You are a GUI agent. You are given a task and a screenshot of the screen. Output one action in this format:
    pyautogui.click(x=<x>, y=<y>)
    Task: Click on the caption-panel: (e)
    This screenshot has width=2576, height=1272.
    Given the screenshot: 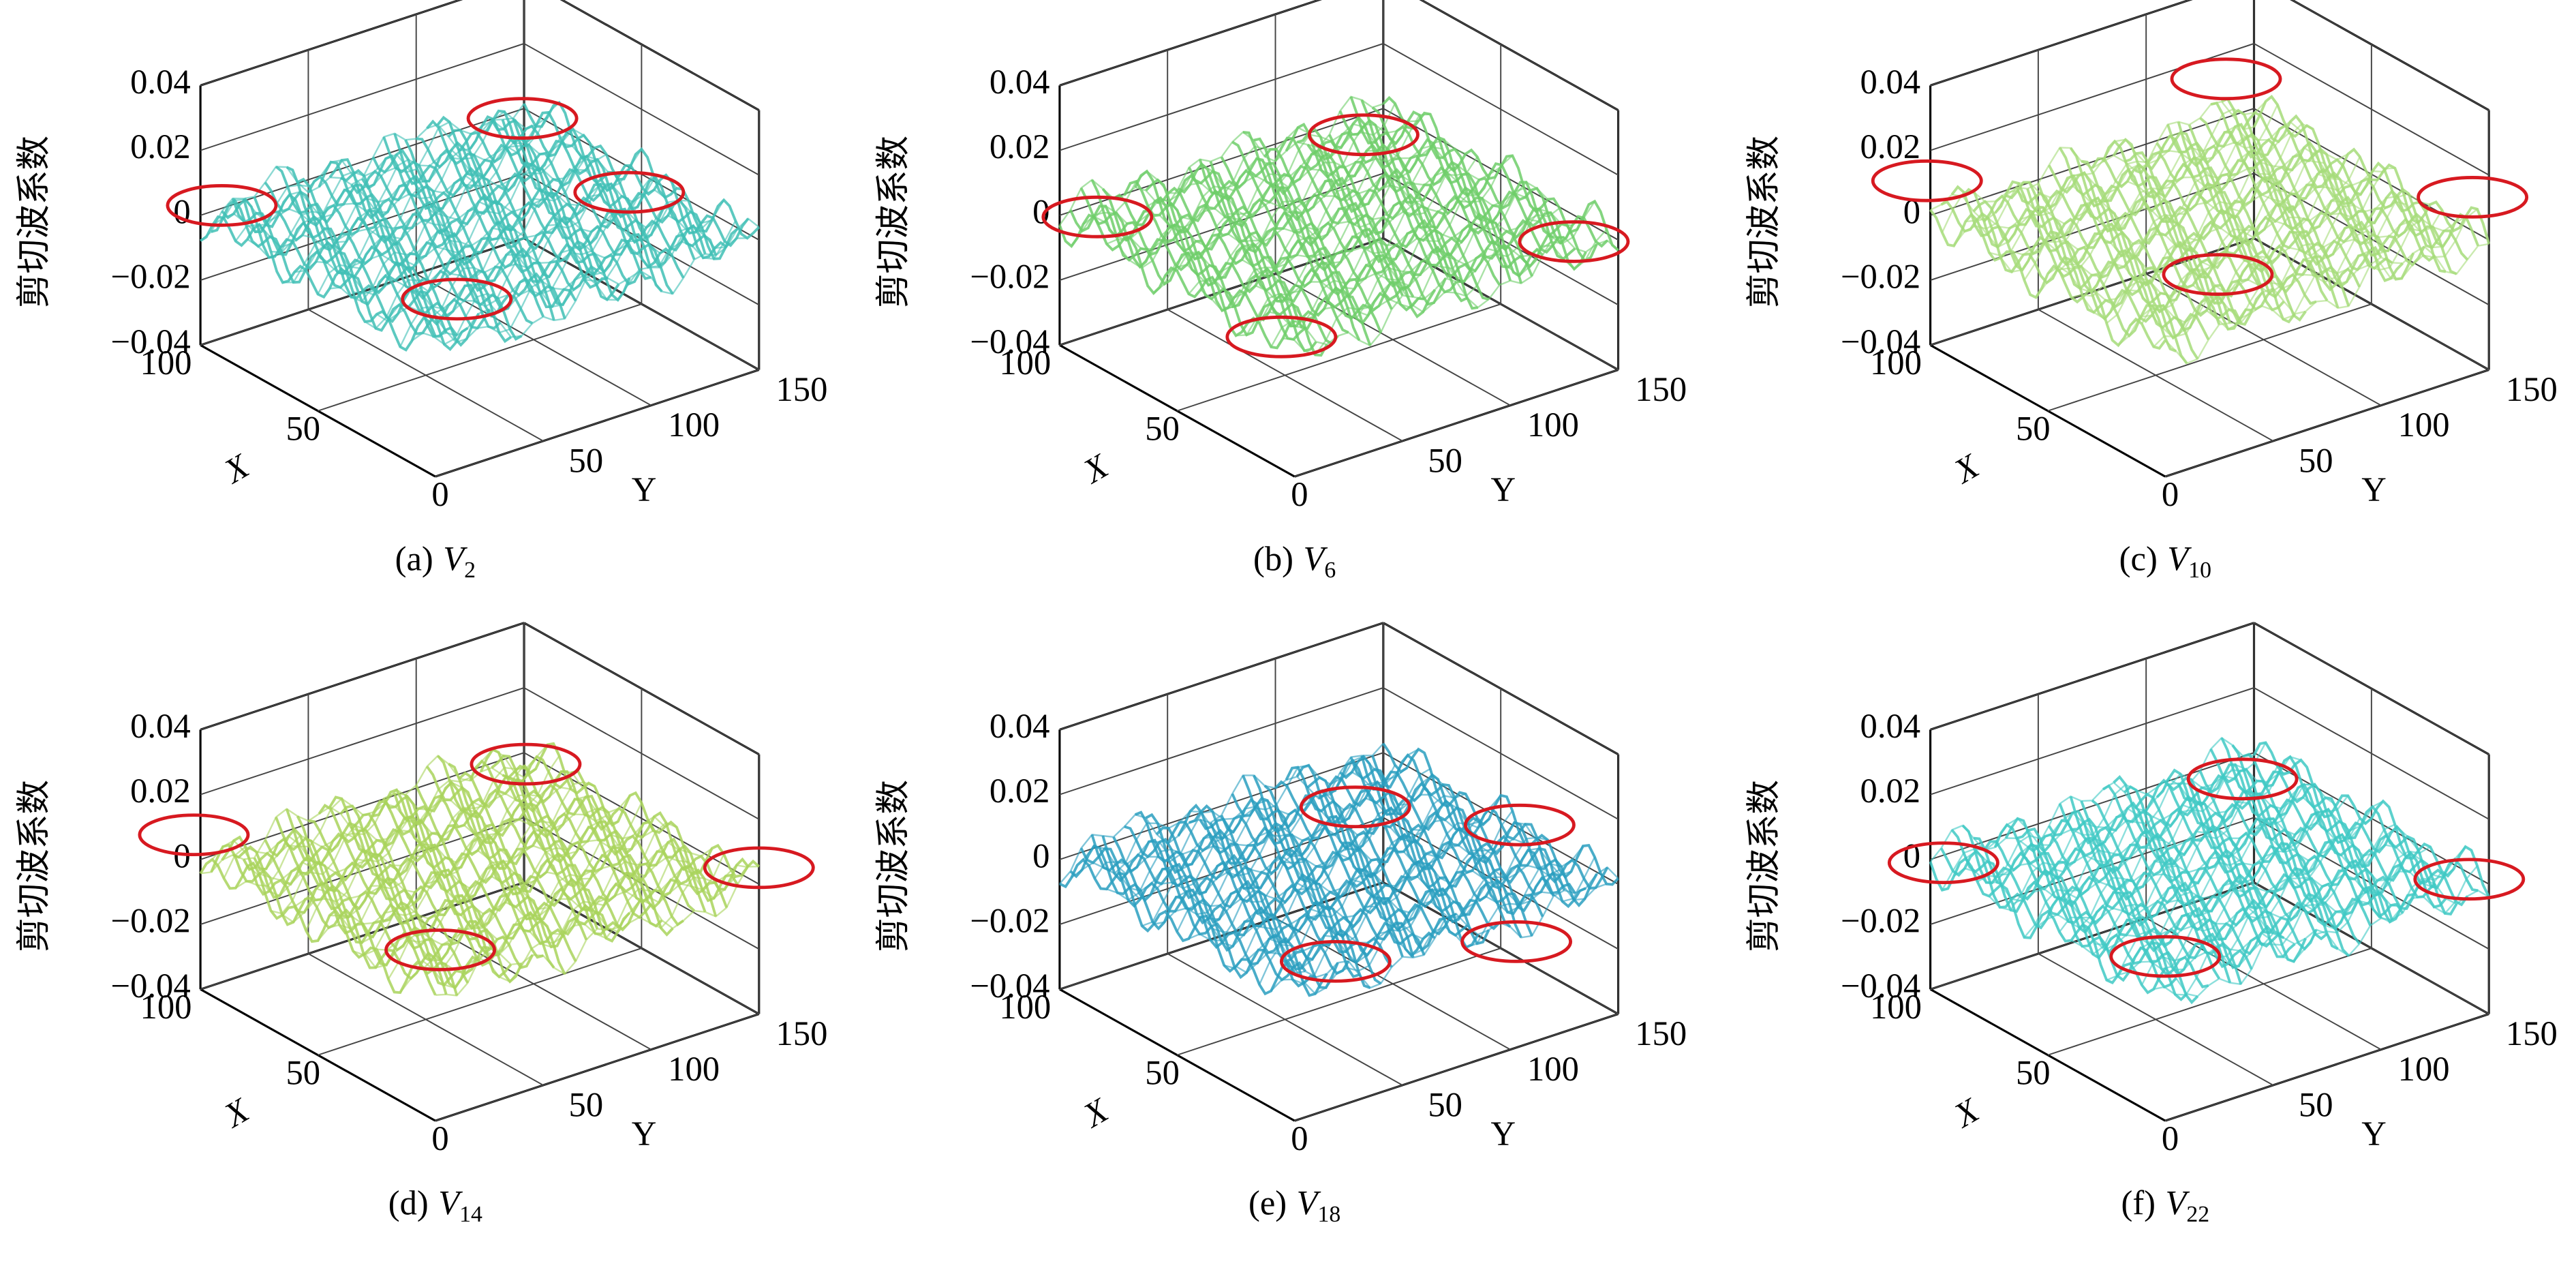 What is the action you would take?
    pyautogui.click(x=1267, y=1202)
    